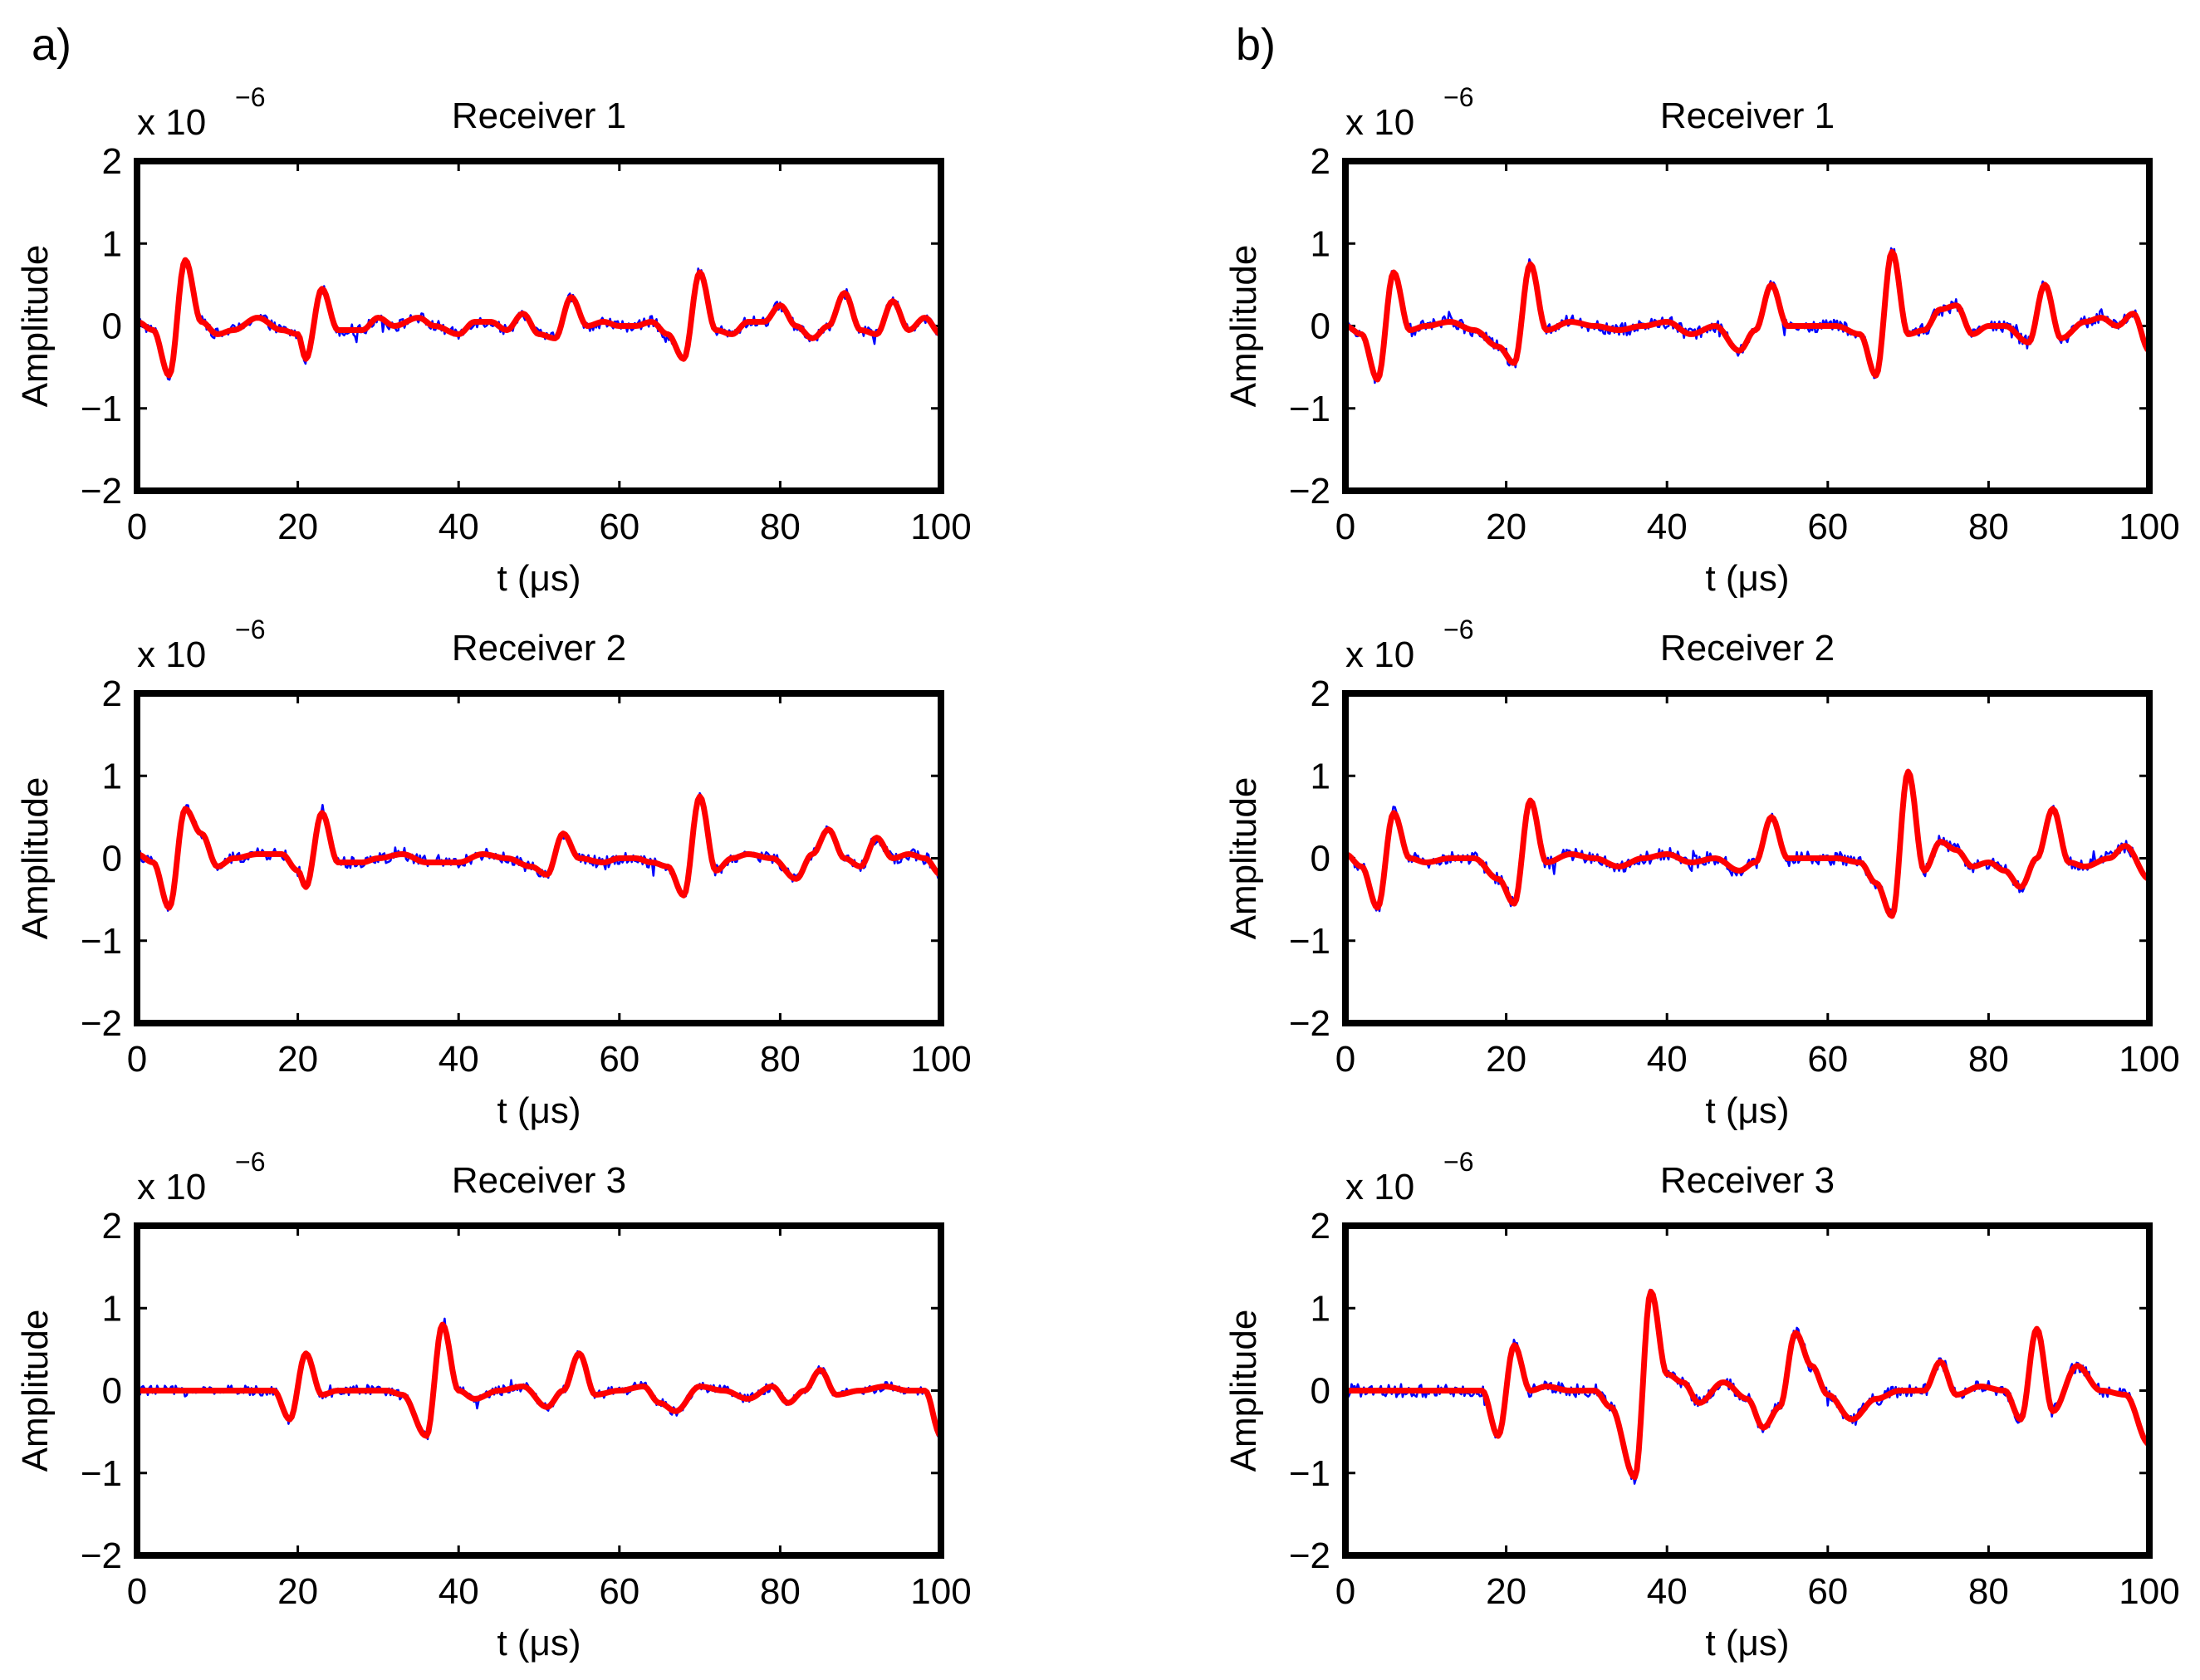 This screenshot has height=1680, width=2200. What do you see at coordinates (1256, 45) in the screenshot?
I see `panel-label-b: b)` at bounding box center [1256, 45].